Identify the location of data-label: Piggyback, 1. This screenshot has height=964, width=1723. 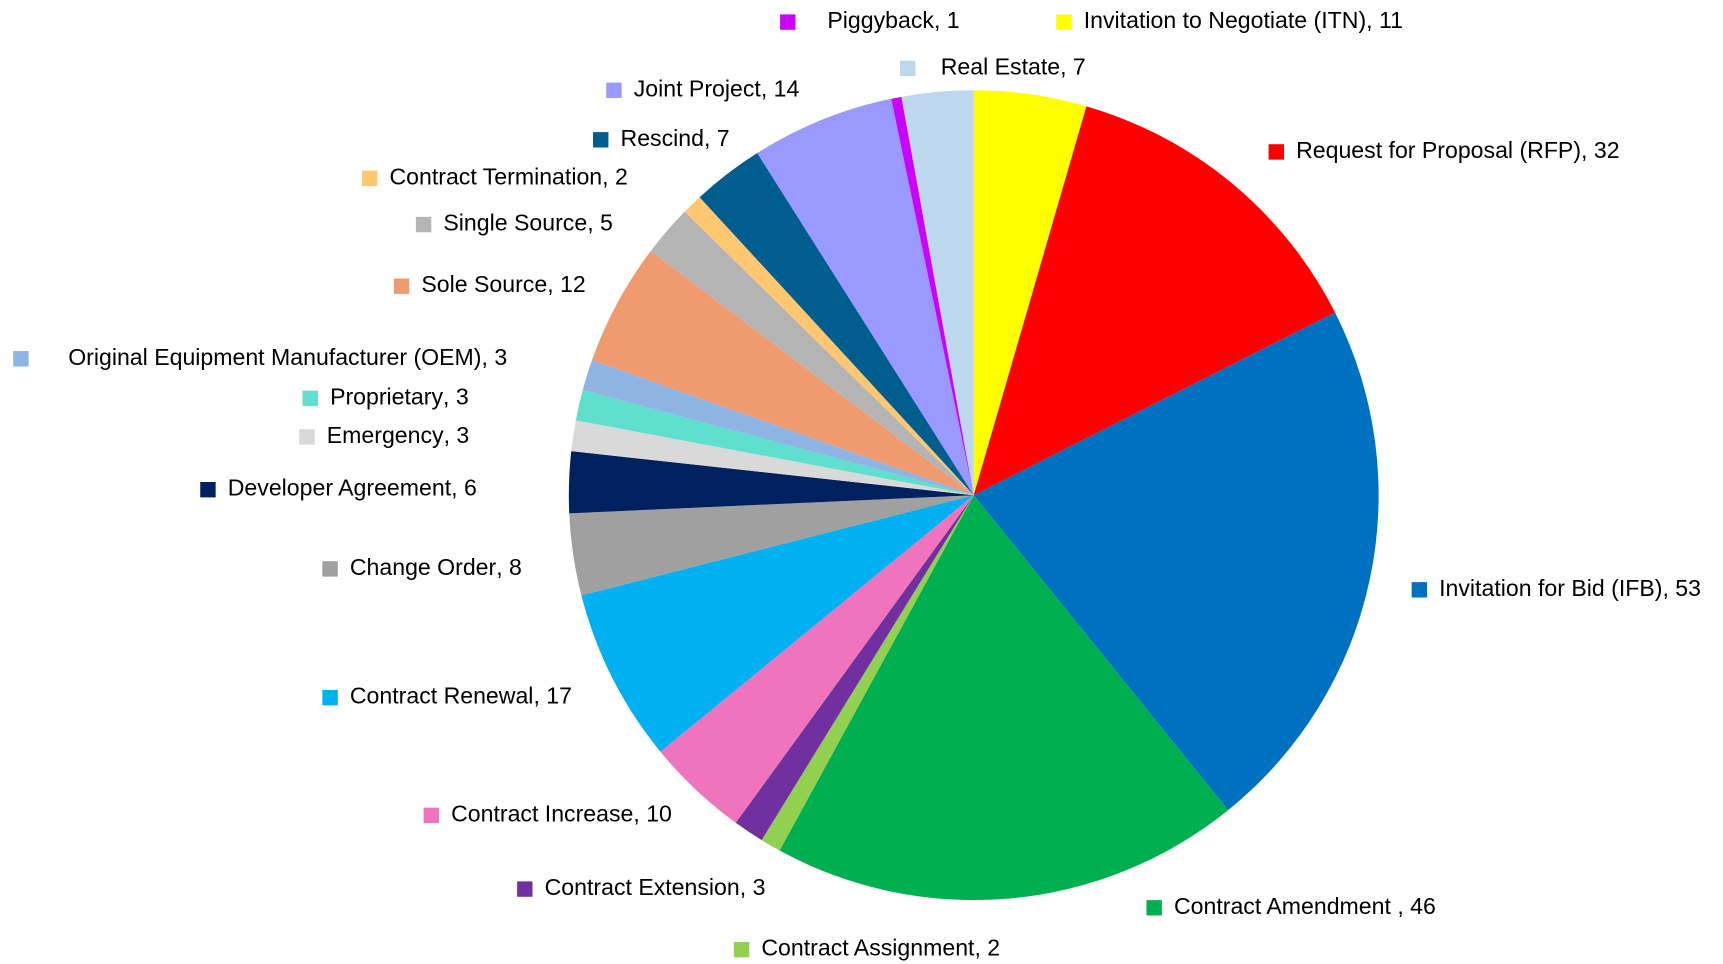
(893, 20).